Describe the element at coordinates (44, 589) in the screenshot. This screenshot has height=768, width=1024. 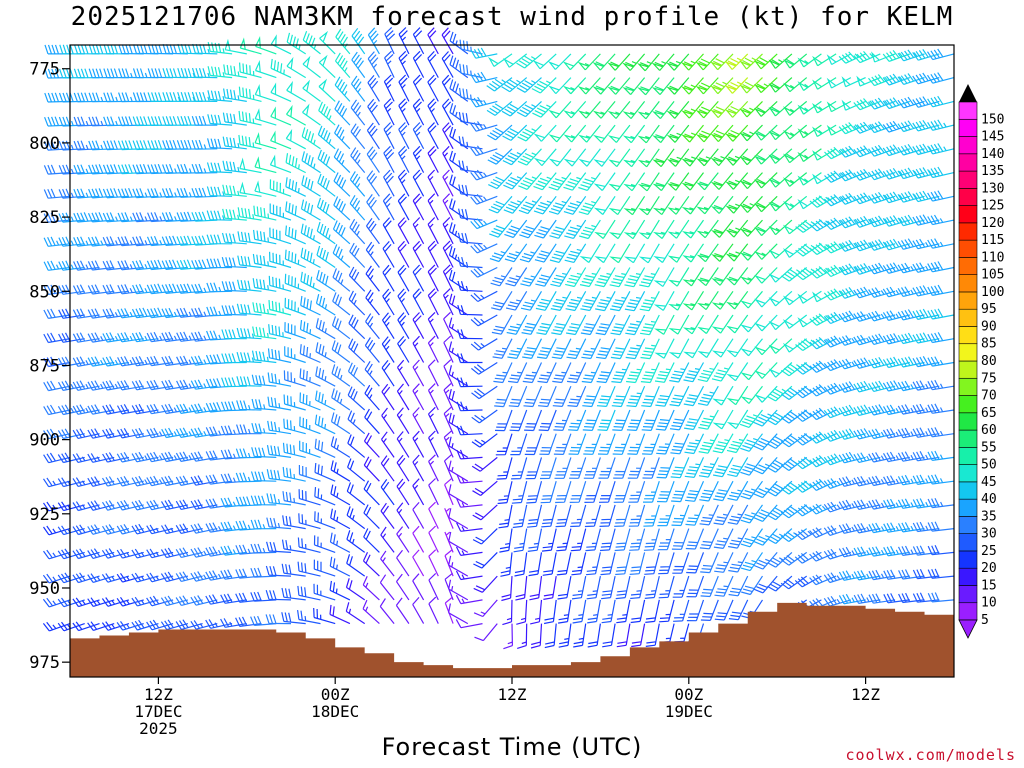
I see `y-tick-label: 950` at that location.